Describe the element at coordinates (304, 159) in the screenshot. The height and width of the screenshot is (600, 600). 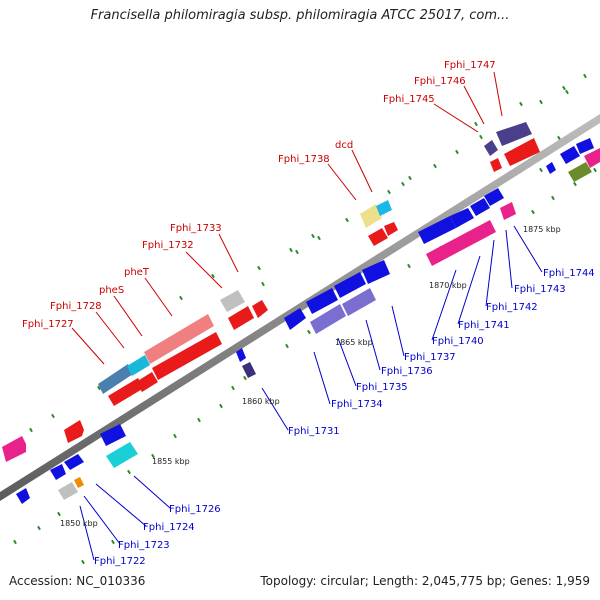
I see `gene-label: Fphi_1738` at that location.